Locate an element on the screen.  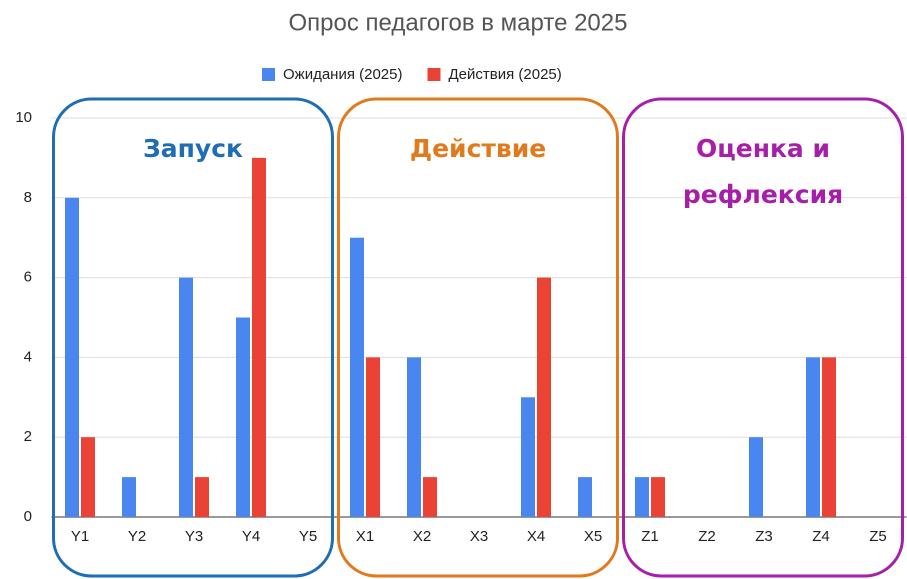
group-label: рефлексия is located at coordinates (763, 194).